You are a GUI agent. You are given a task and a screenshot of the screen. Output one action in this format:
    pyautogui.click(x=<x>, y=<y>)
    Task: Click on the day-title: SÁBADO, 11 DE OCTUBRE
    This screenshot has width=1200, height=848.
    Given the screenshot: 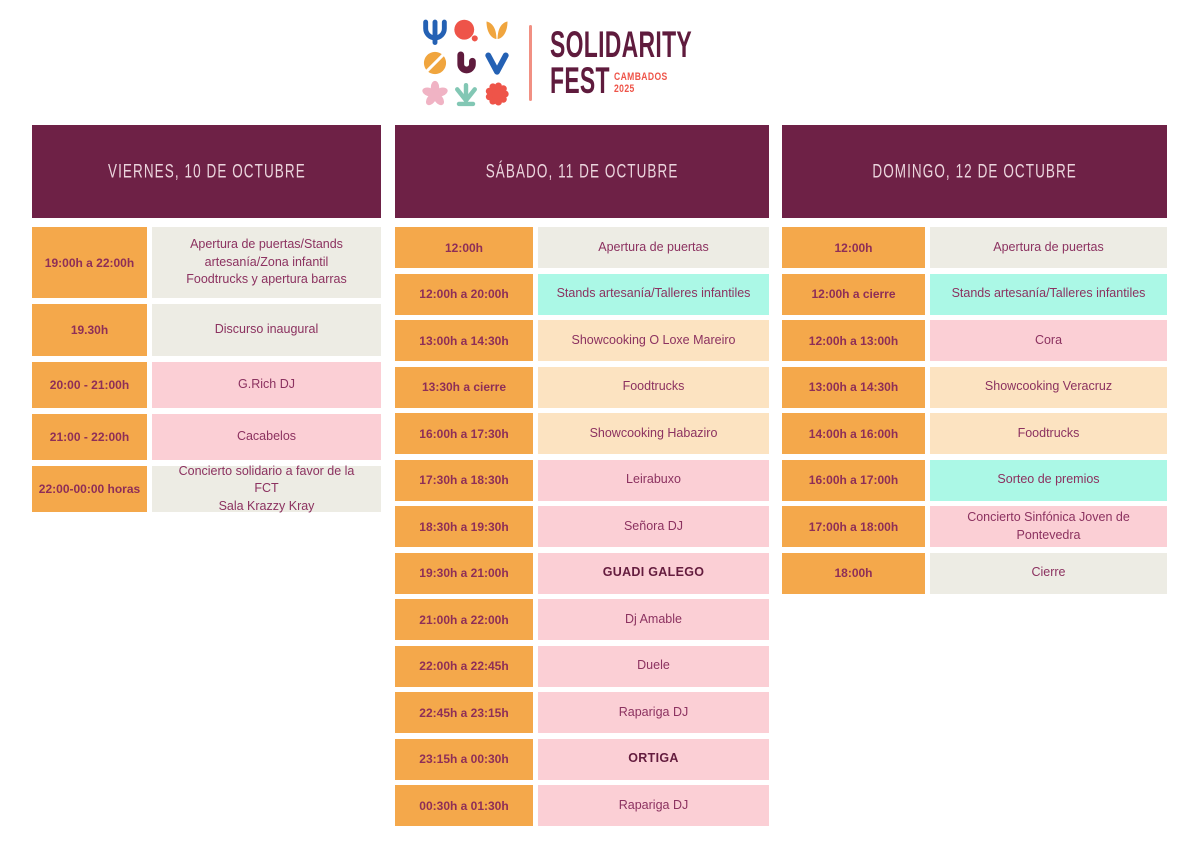 What is the action you would take?
    pyautogui.click(x=582, y=171)
    